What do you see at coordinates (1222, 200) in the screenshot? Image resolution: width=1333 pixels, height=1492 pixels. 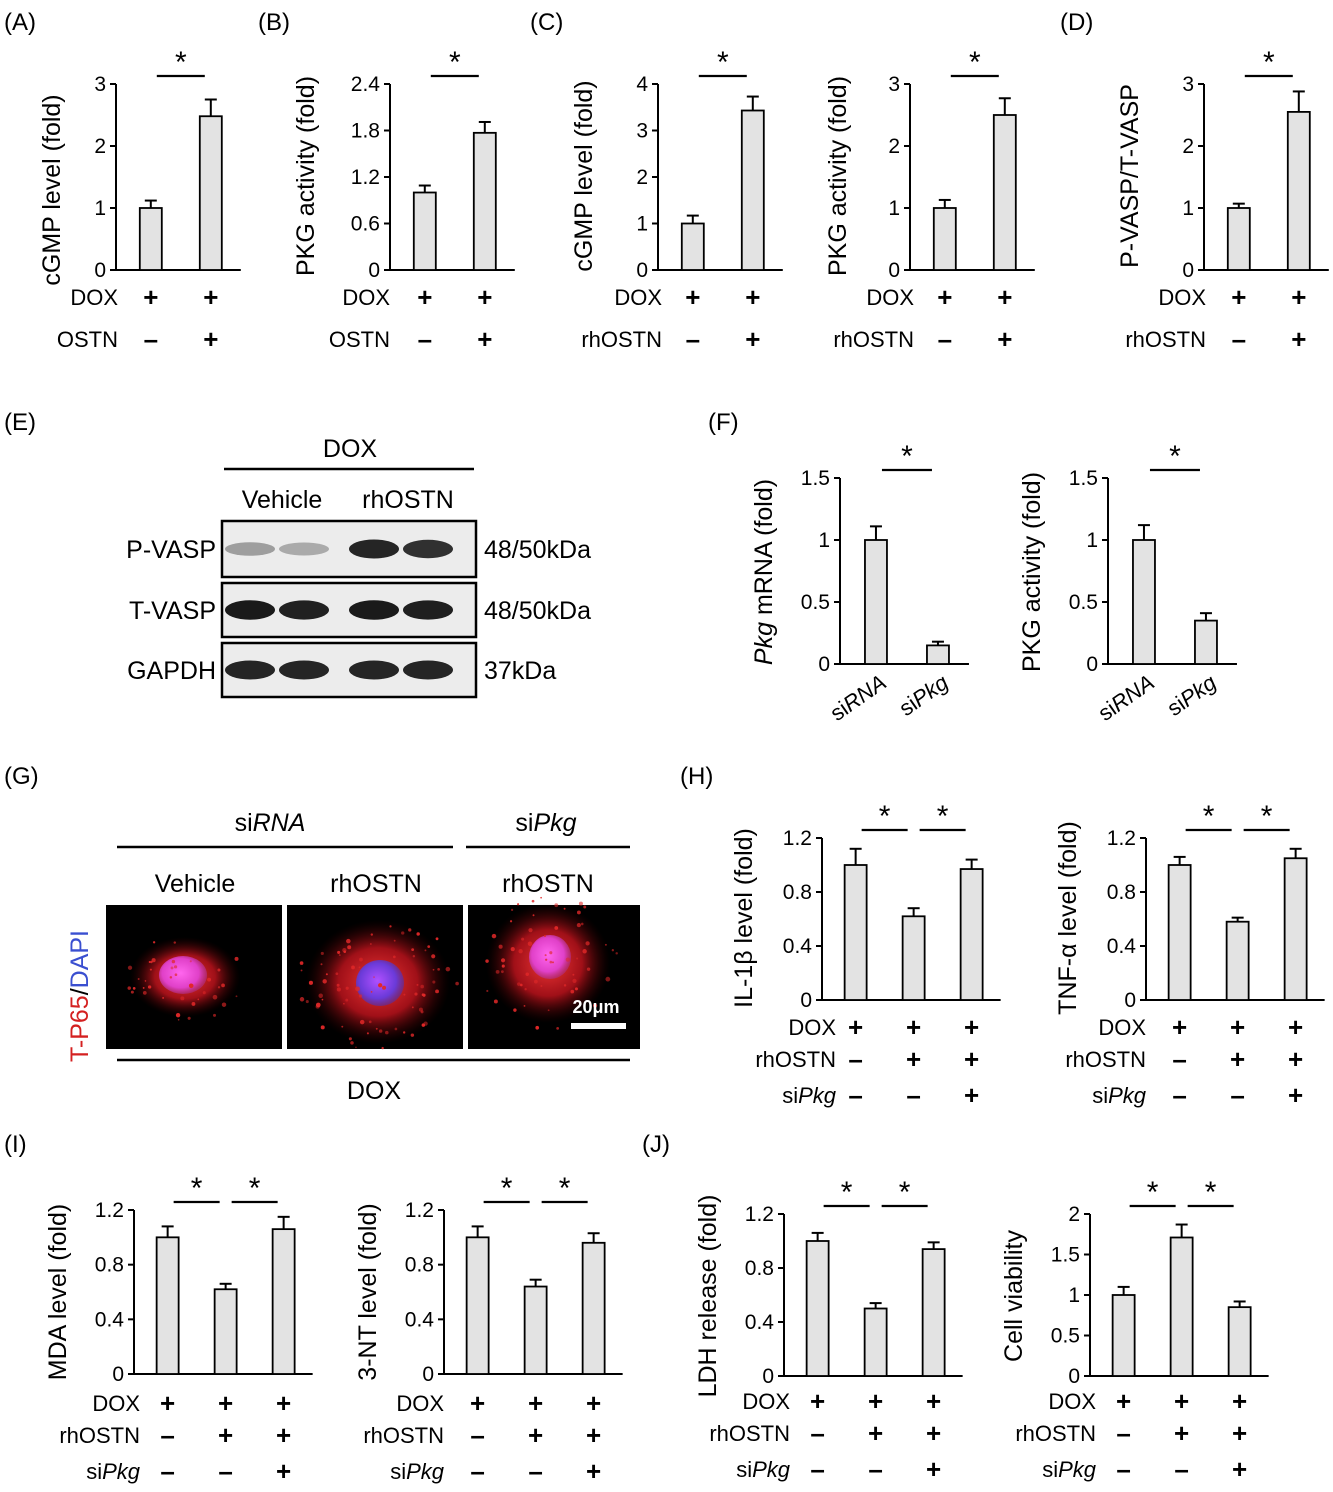 I see `chart-d: 0 1 2 3 P-VASP/T-VASP * DOX + + rhOSTN – +` at bounding box center [1222, 200].